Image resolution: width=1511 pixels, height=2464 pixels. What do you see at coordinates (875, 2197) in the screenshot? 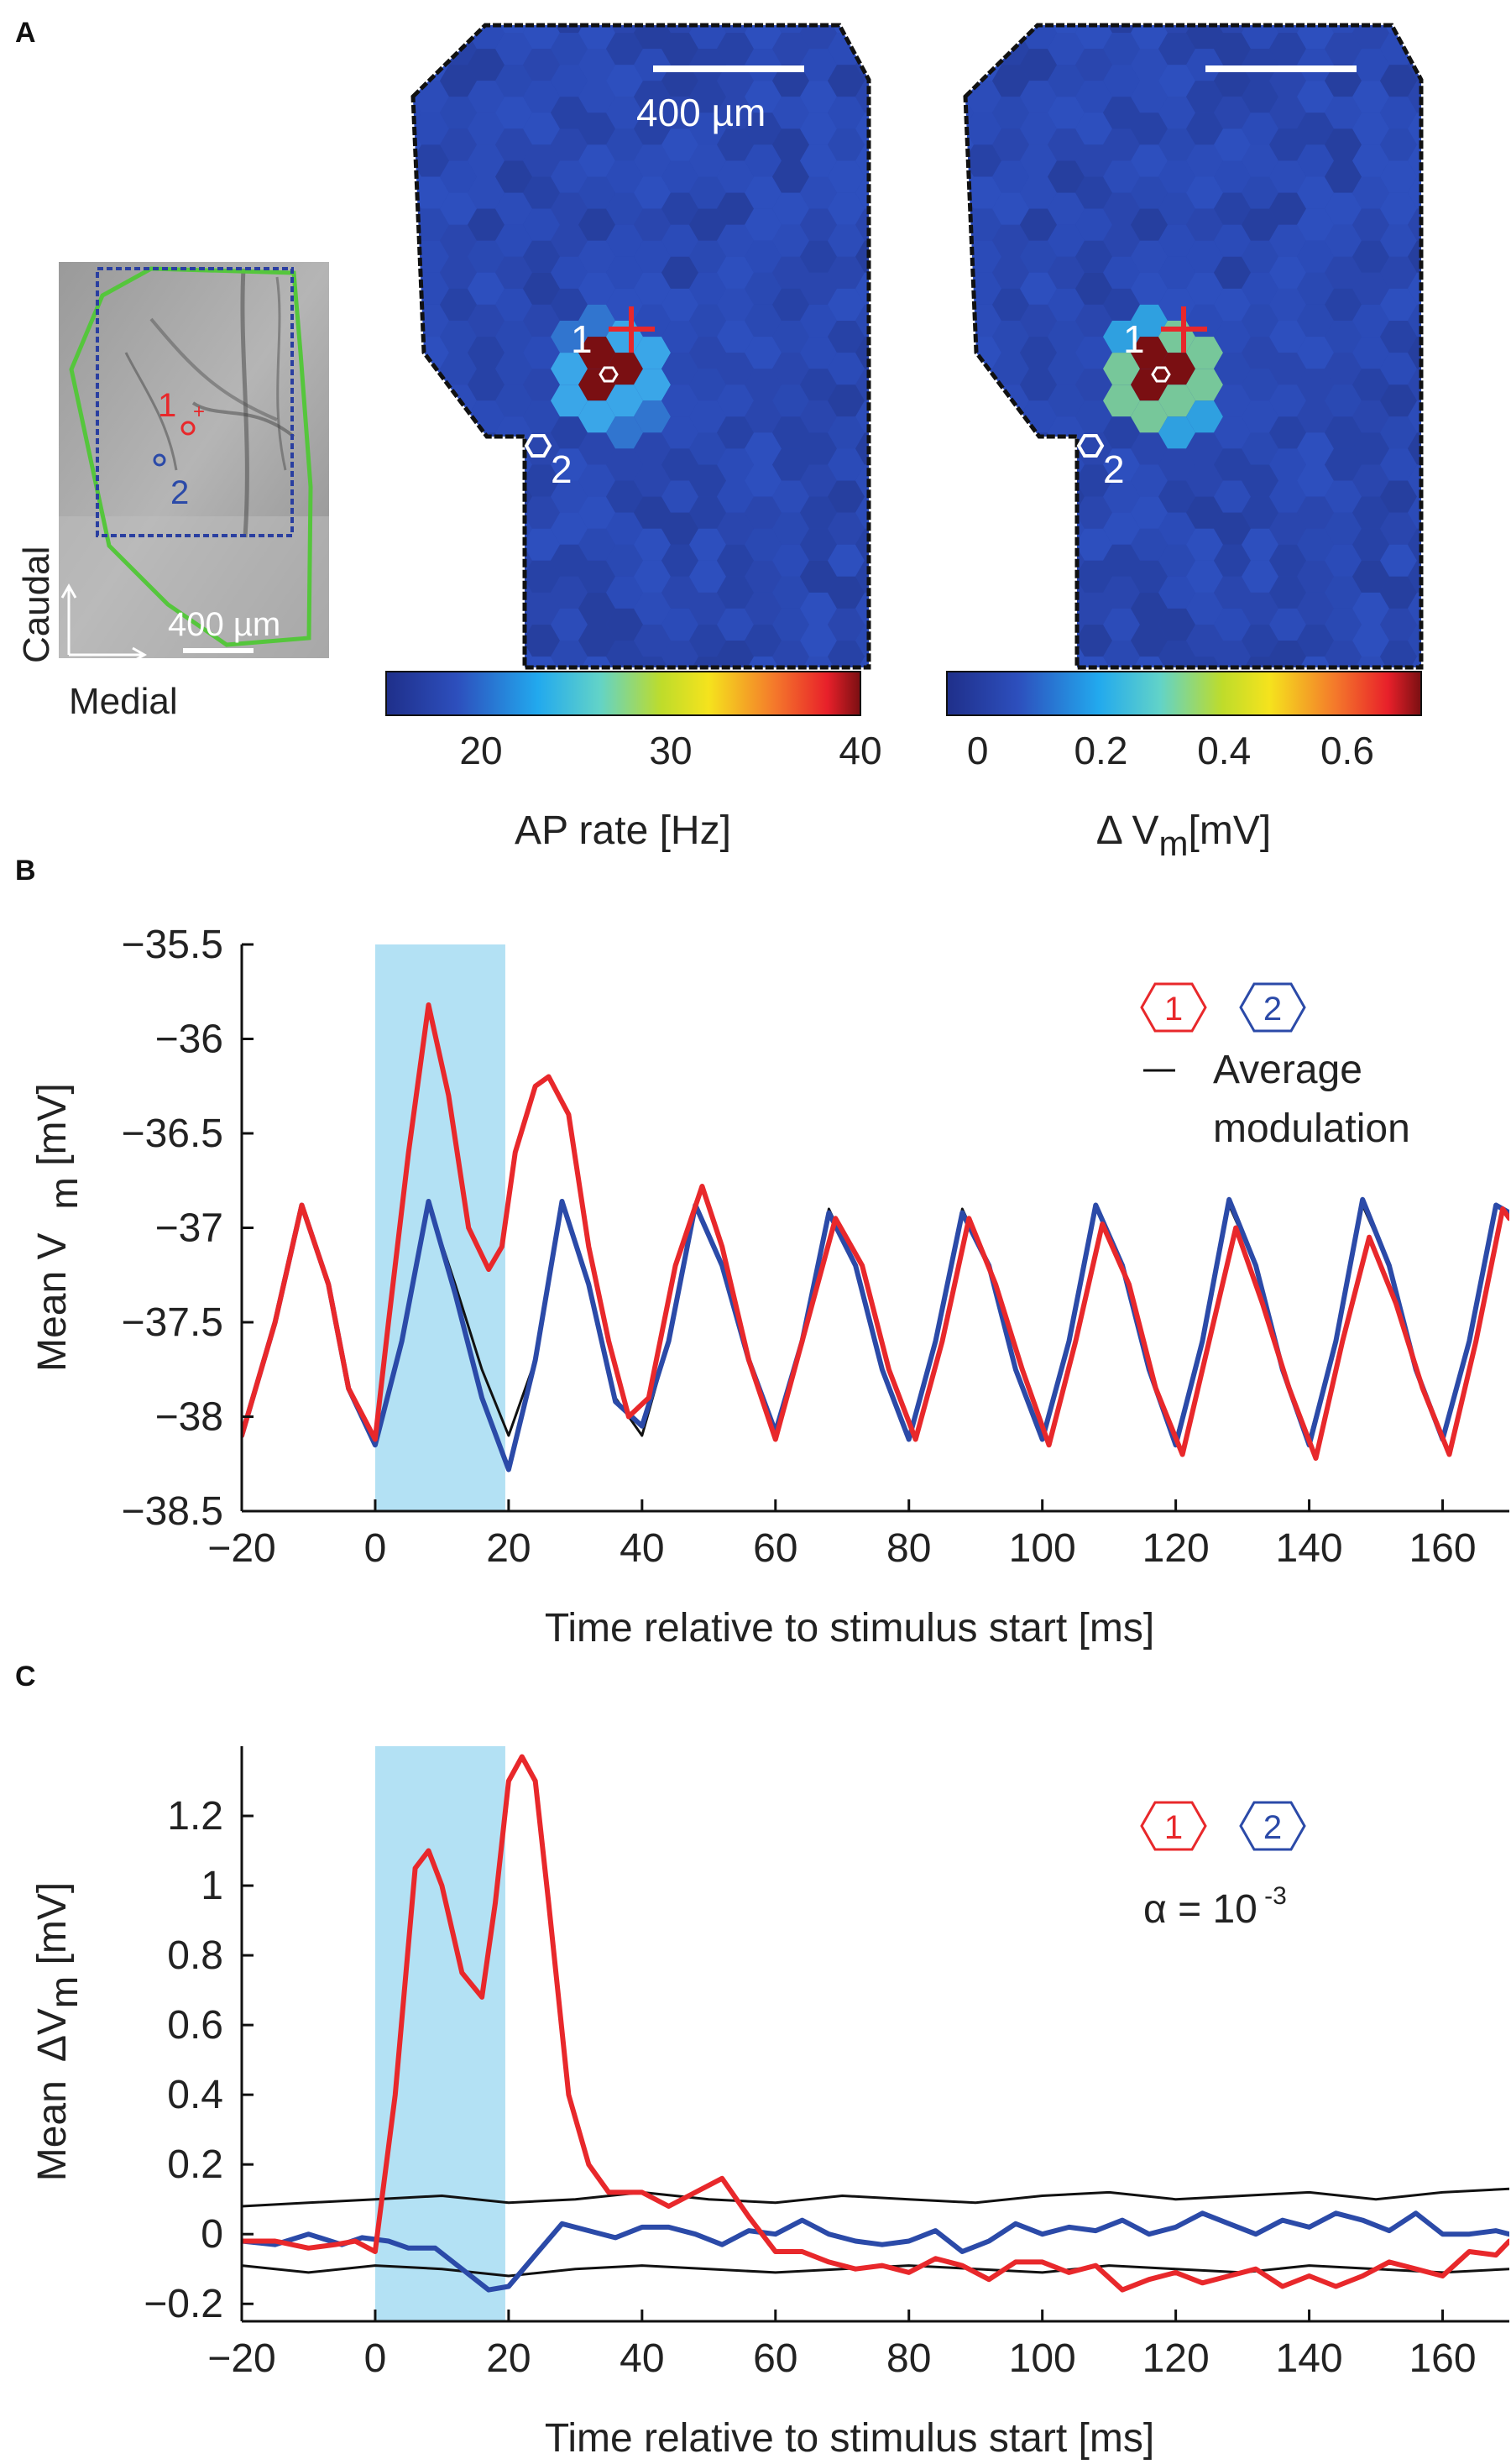
I see `series-line-threshold-upper` at bounding box center [875, 2197].